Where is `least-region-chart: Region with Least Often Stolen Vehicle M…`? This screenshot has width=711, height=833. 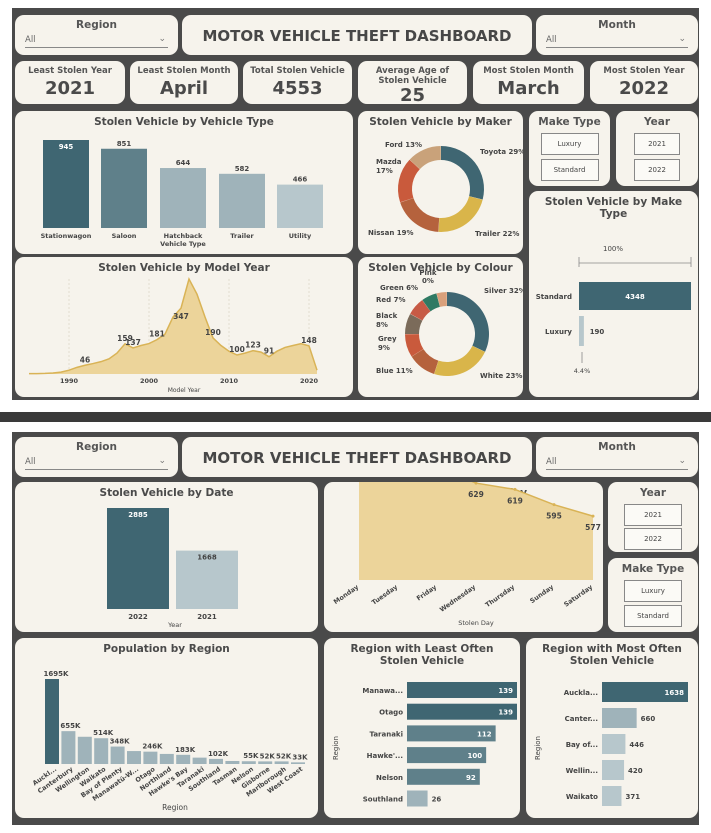 least-region-chart: Region with Least Often Stolen Vehicle M… is located at coordinates (422, 728).